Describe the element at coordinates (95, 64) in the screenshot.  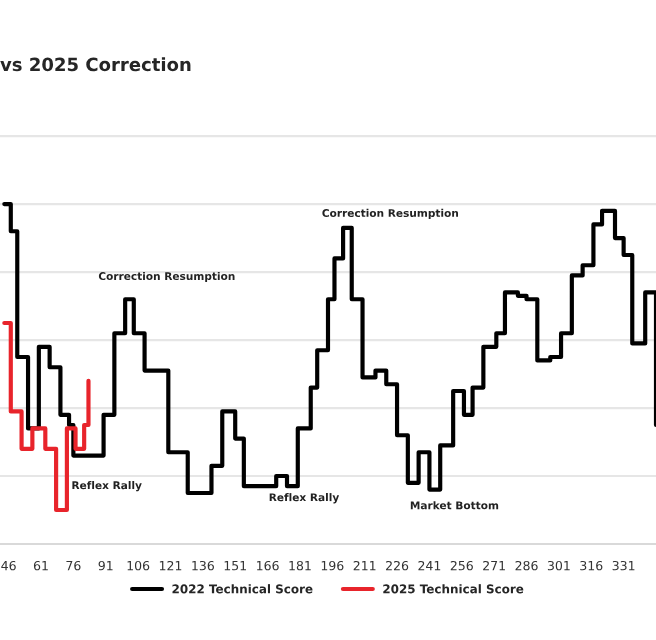
I see `chart-title: vs 2025 Correction` at that location.